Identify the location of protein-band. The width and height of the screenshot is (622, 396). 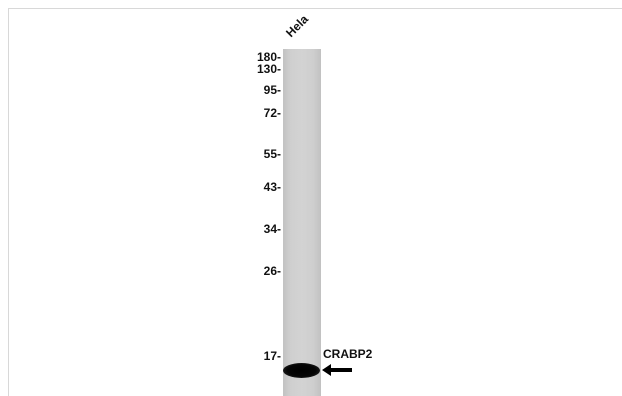
(301, 370).